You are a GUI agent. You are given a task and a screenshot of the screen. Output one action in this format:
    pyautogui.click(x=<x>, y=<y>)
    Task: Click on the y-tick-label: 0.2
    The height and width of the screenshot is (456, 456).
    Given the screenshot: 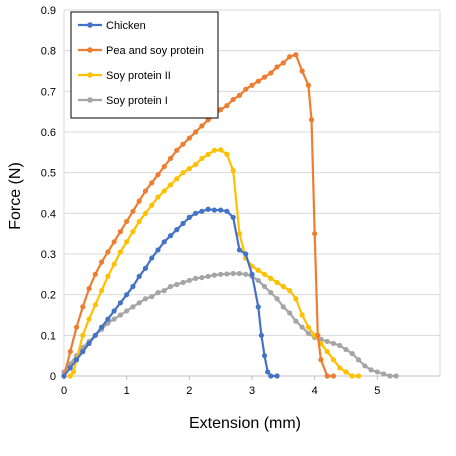 What is the action you would take?
    pyautogui.click(x=48, y=296)
    